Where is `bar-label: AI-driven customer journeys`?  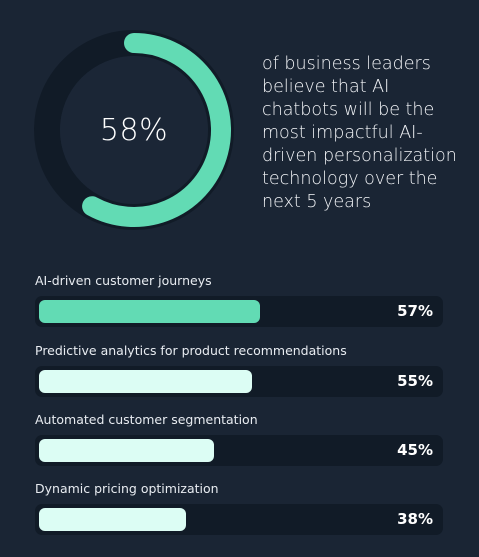
bar-label: AI-driven customer journeys is located at coordinates (123, 280).